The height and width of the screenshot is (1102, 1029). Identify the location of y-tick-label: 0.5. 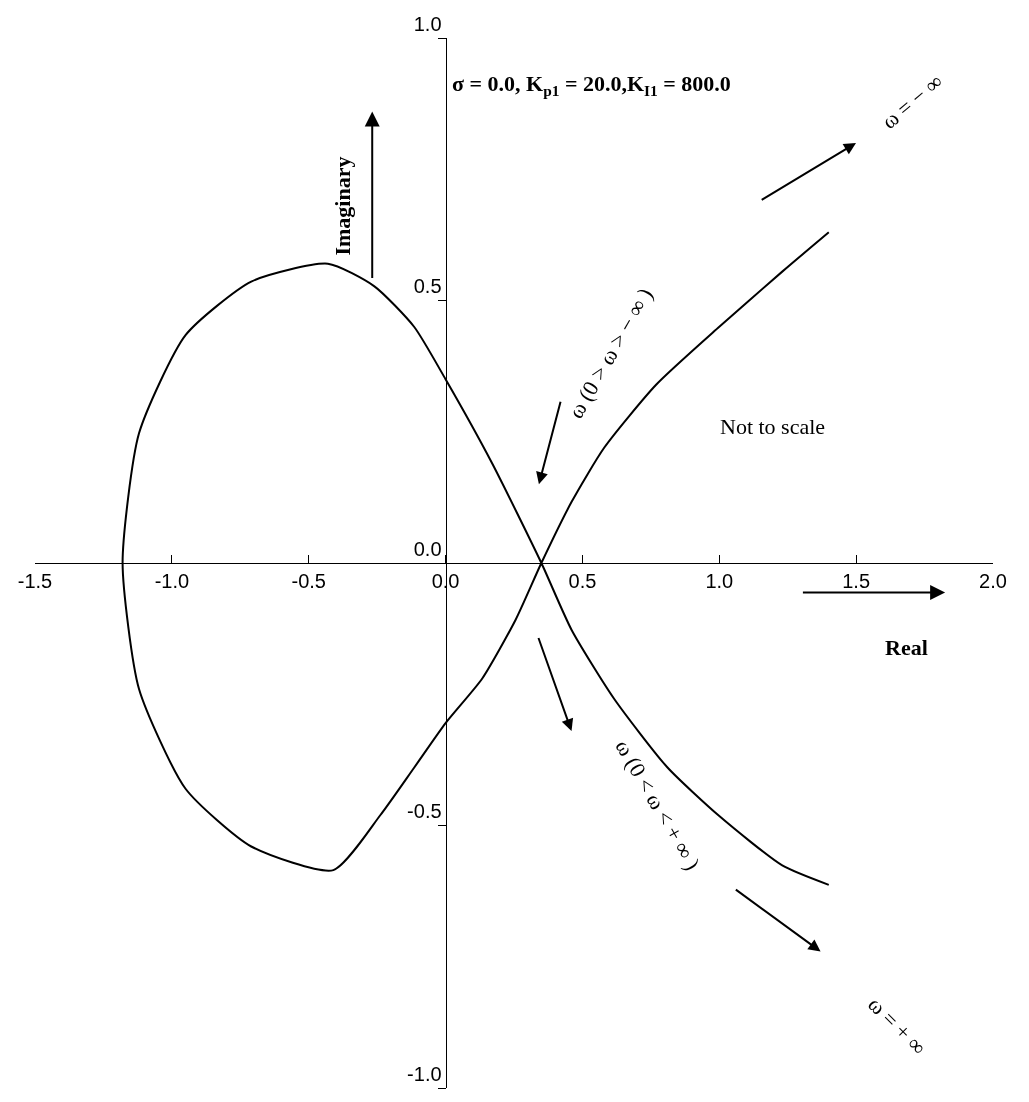
(427, 286).